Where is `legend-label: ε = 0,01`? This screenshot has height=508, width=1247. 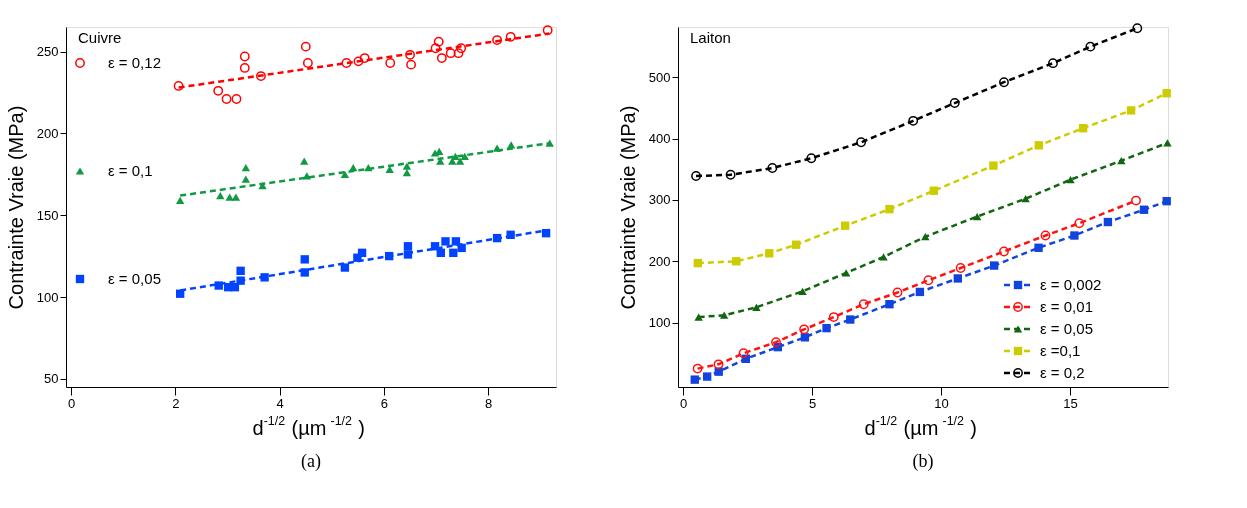 legend-label: ε = 0,01 is located at coordinates (1066, 306).